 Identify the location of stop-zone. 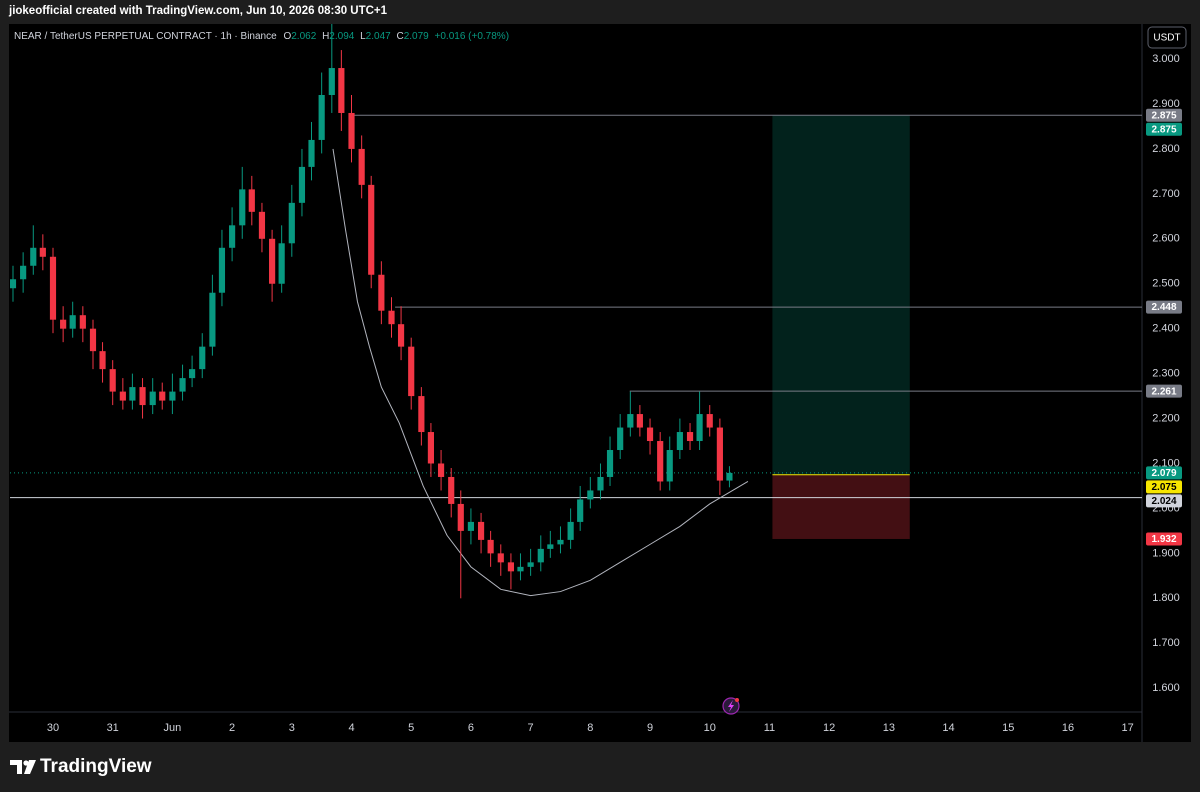
(841, 506).